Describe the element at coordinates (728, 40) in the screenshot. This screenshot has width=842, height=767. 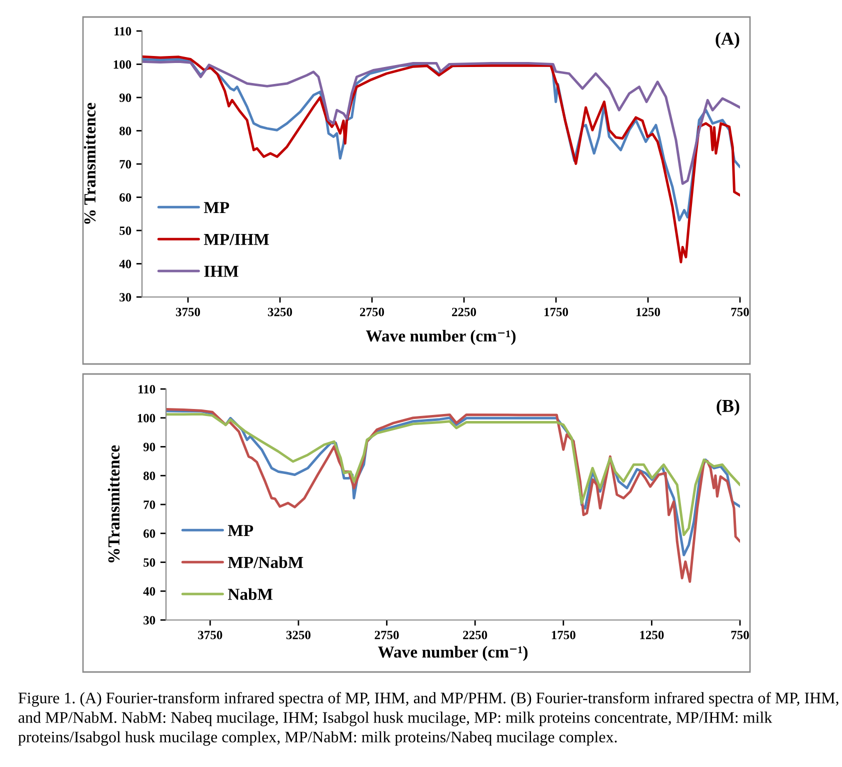
I see `chart-title: (A)` at that location.